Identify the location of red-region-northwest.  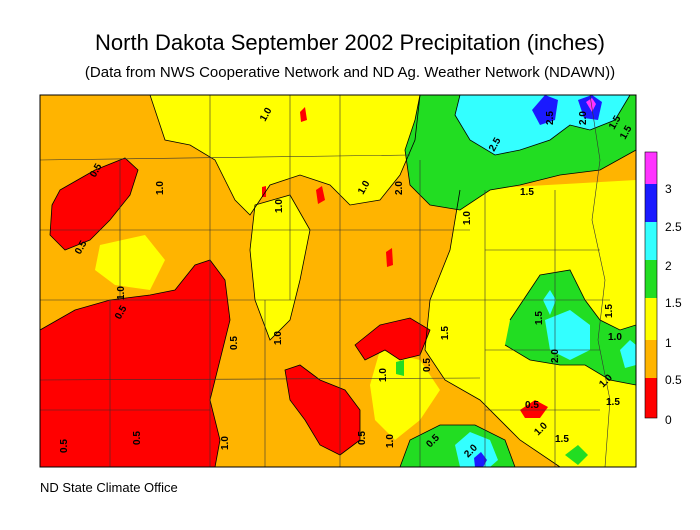
(94, 204).